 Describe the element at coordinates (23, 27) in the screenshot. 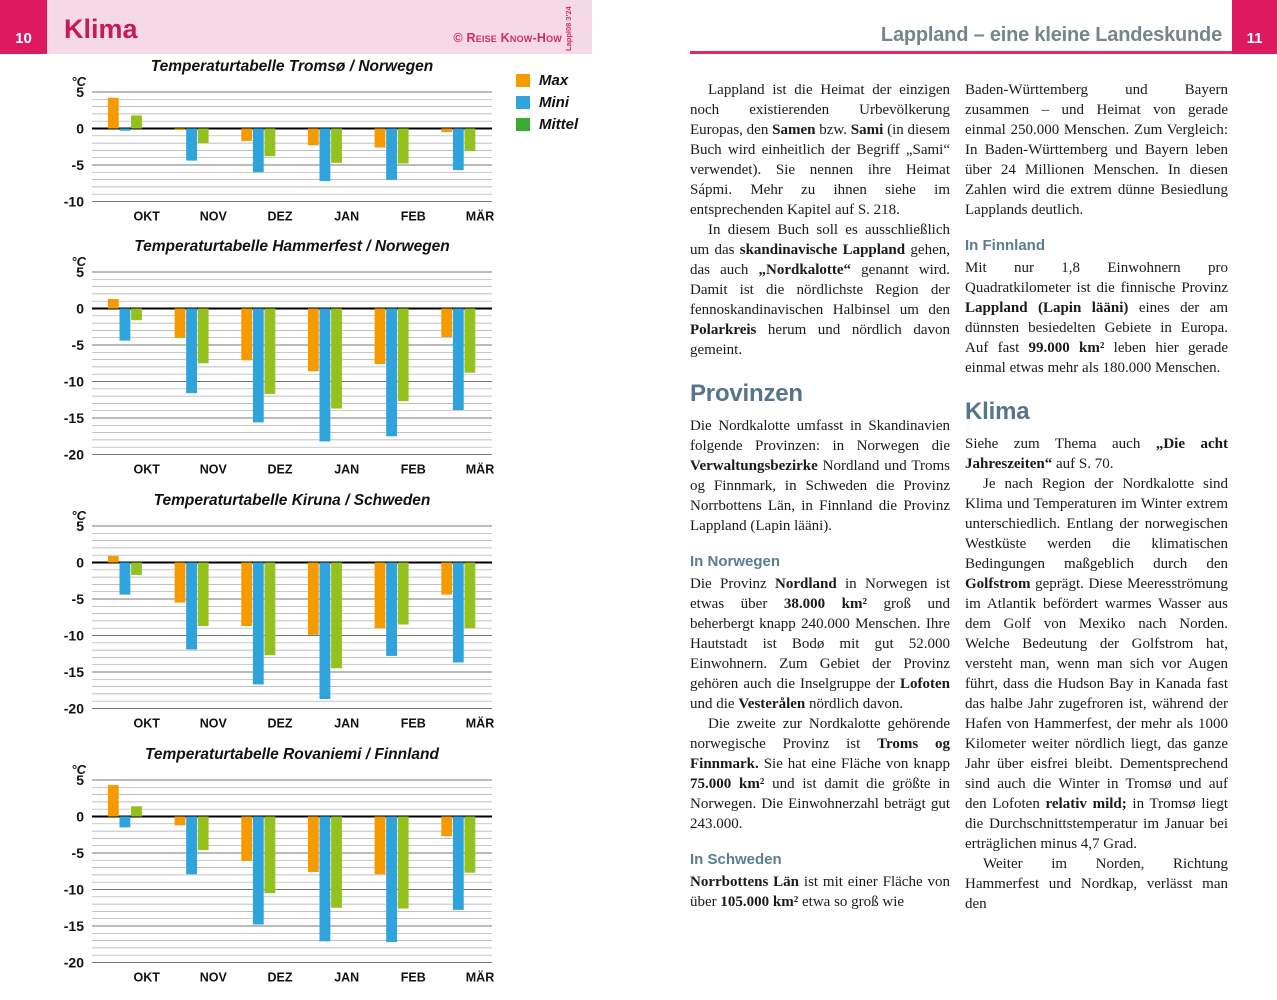

I see `left-page-number-box: 10` at that location.